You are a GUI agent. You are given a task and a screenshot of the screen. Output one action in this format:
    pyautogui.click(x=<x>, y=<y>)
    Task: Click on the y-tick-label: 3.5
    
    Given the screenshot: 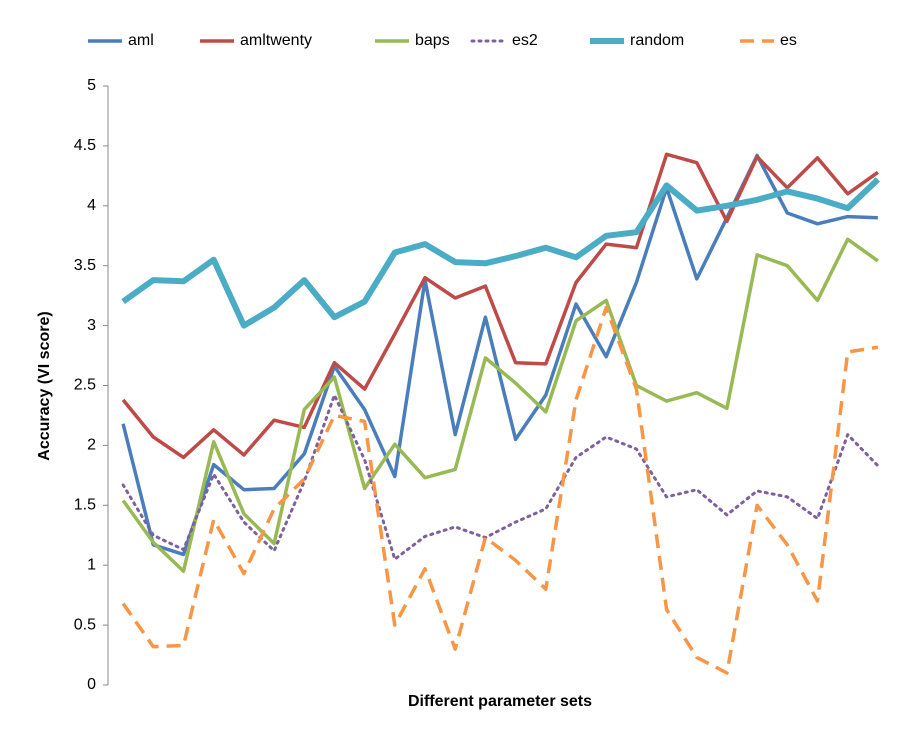 What is the action you would take?
    pyautogui.click(x=85, y=265)
    